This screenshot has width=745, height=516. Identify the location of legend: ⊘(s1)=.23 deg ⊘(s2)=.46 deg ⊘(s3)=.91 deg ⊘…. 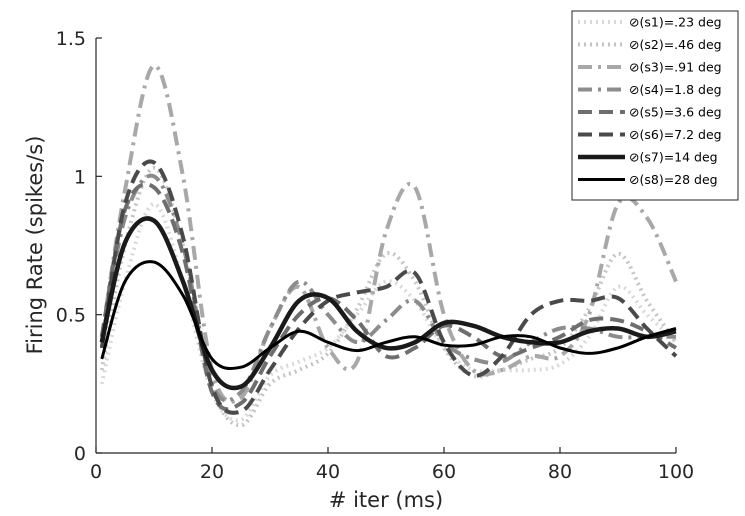
(655, 105).